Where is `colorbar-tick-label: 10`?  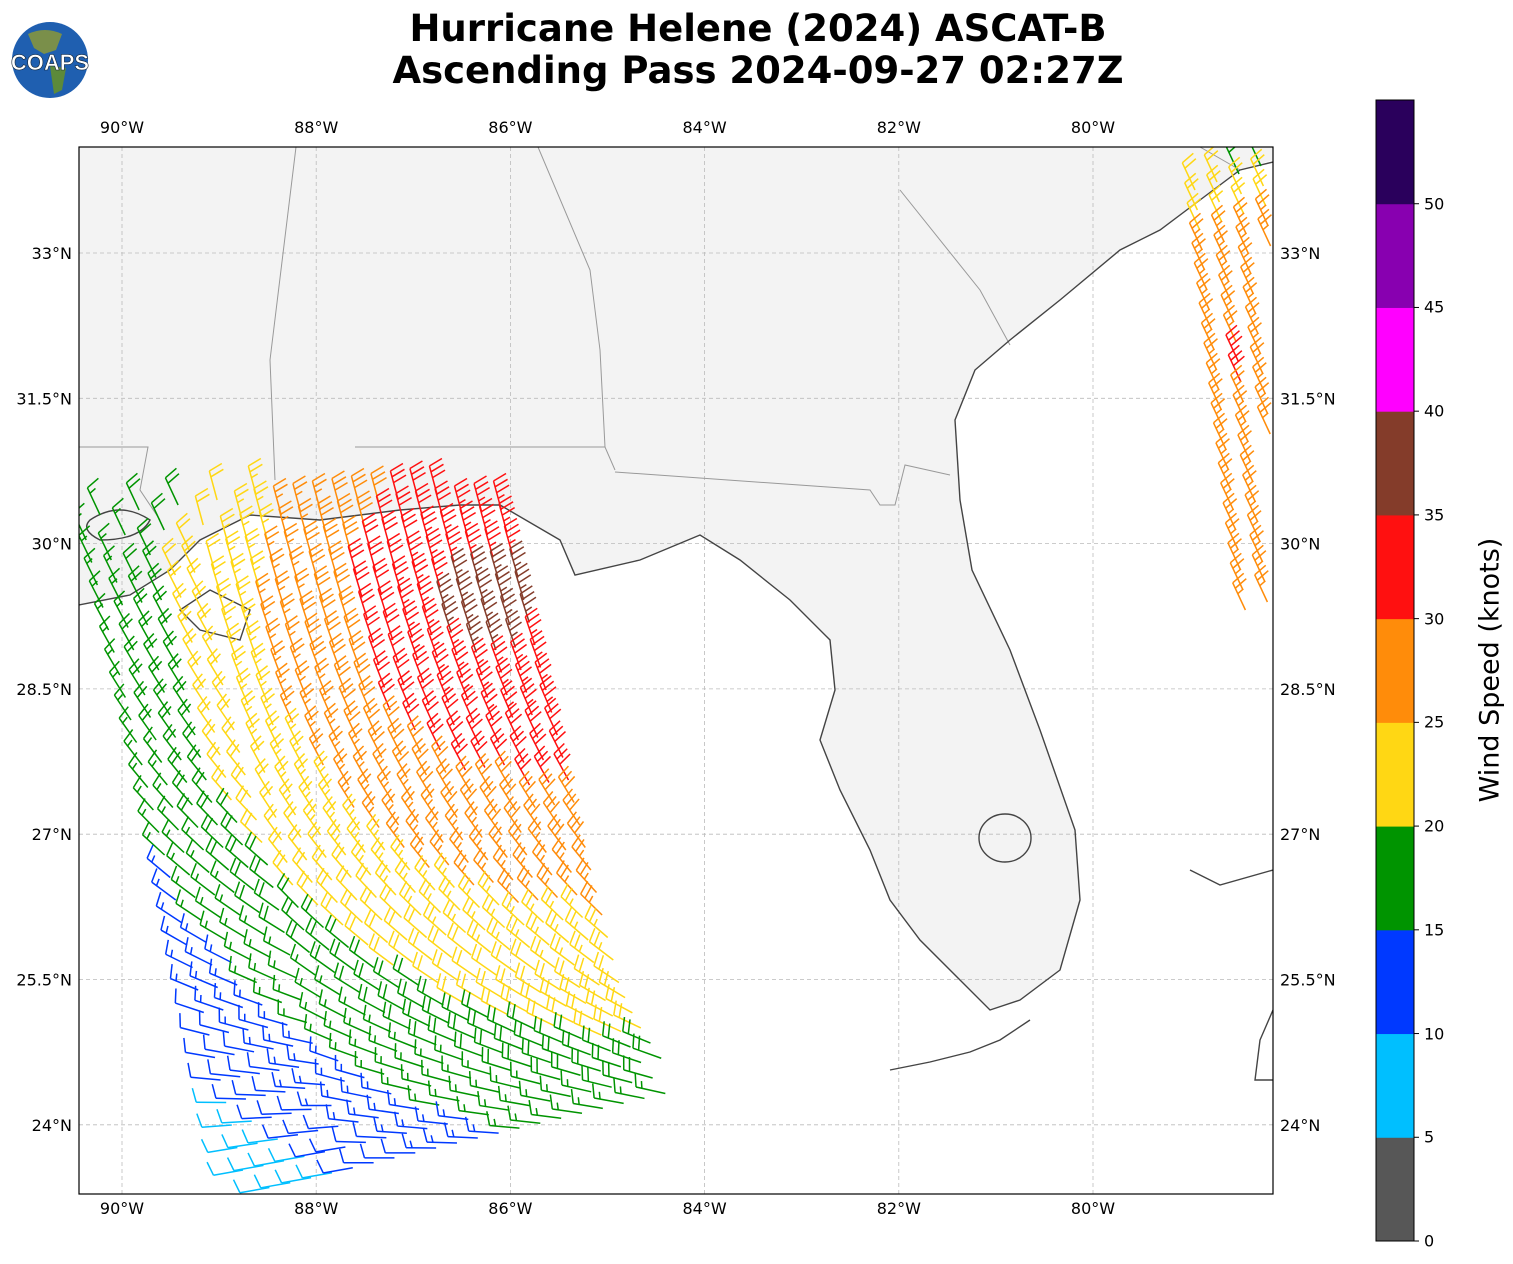 colorbar-tick-label: 10 is located at coordinates (1434, 1034).